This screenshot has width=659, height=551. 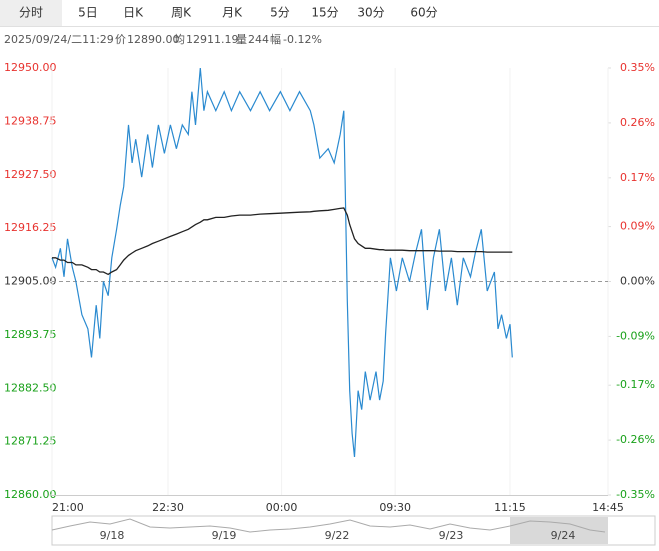 I want to click on navigator-date: 9/22, so click(x=337, y=535).